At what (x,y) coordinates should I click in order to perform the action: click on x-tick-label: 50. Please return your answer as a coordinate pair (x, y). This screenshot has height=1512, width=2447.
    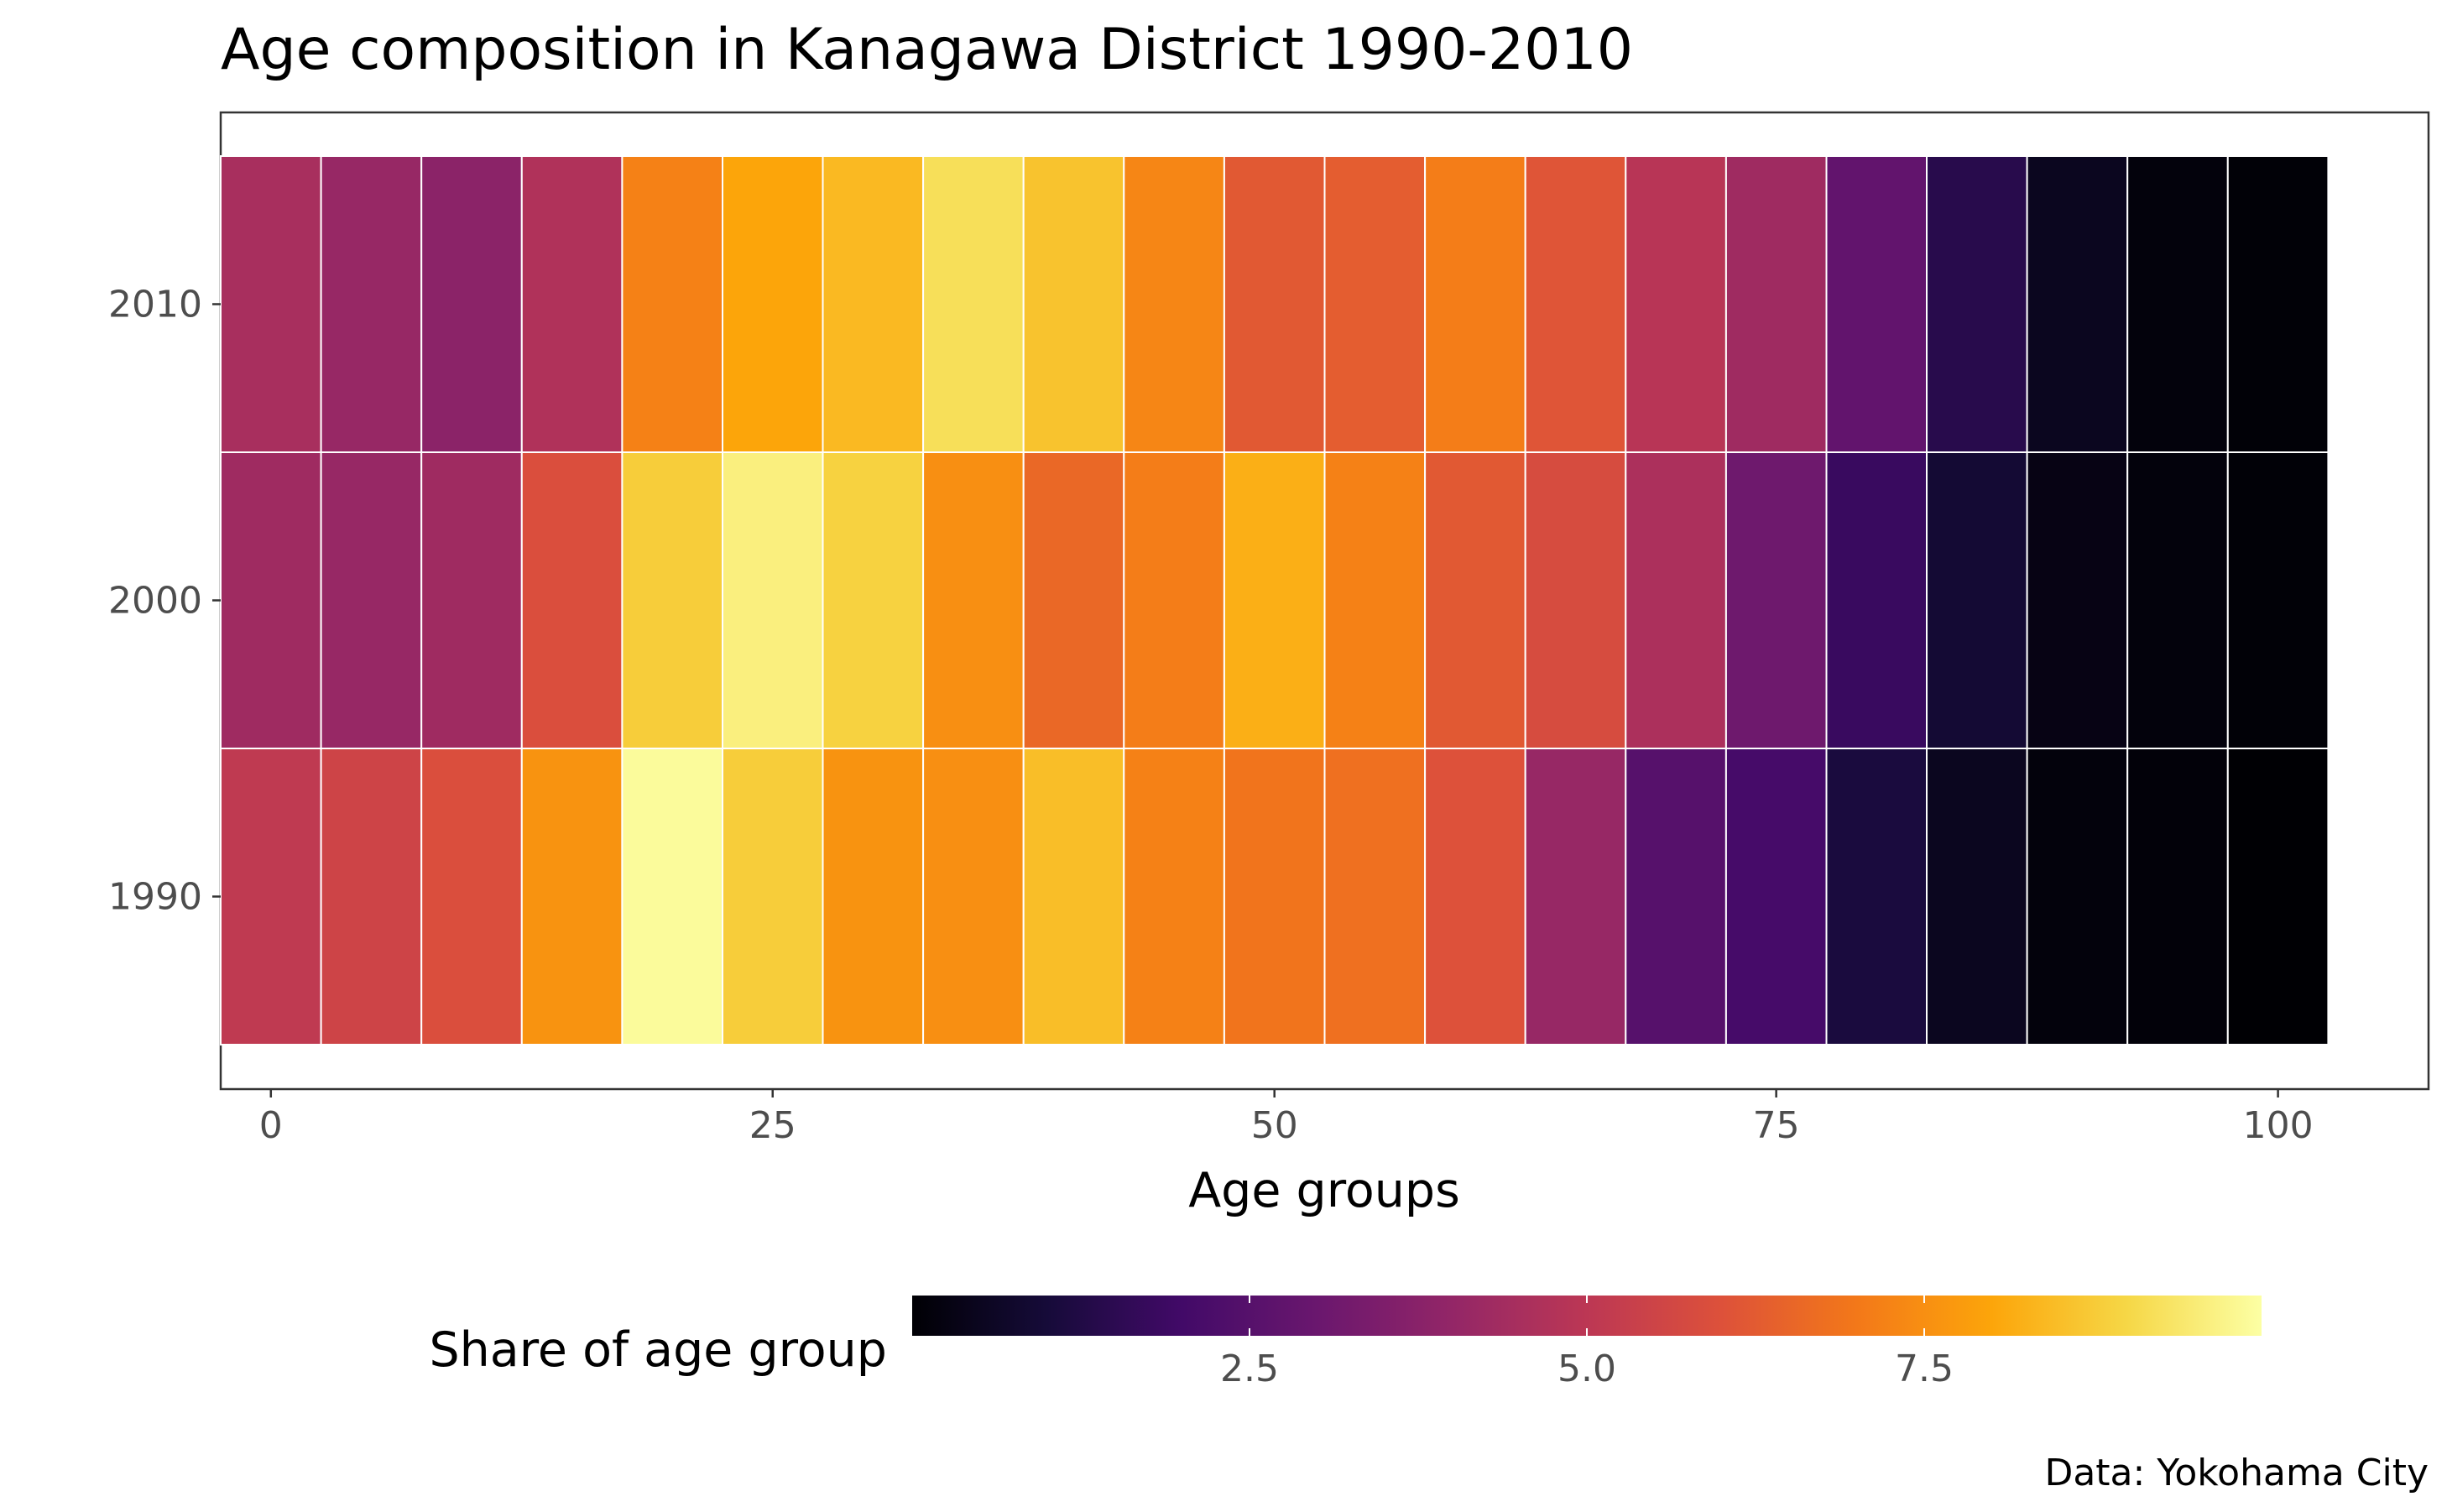
    Looking at the image, I should click on (1274, 1125).